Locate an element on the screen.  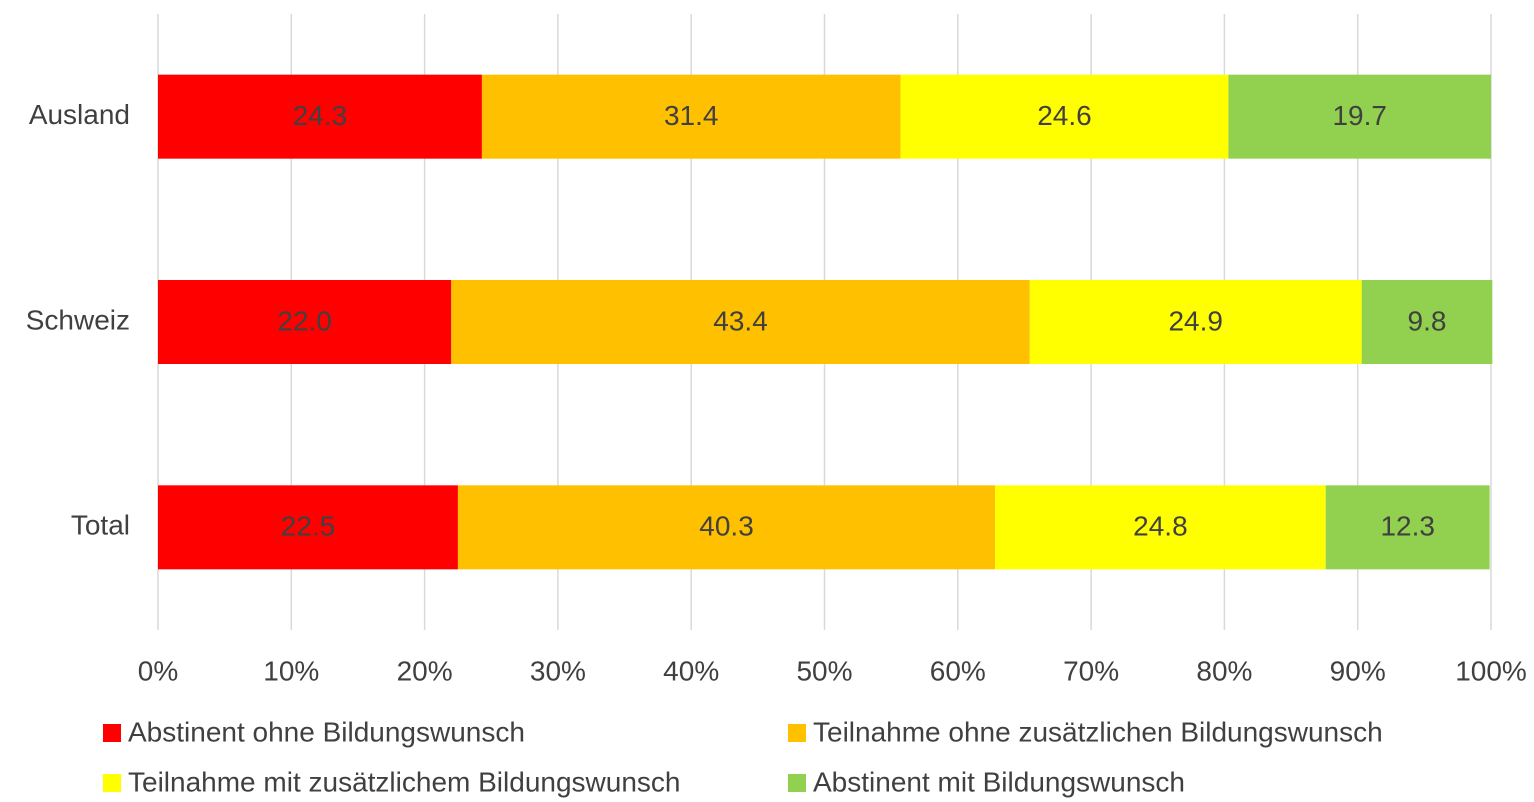
data-label: 40.3 is located at coordinates (726, 526).